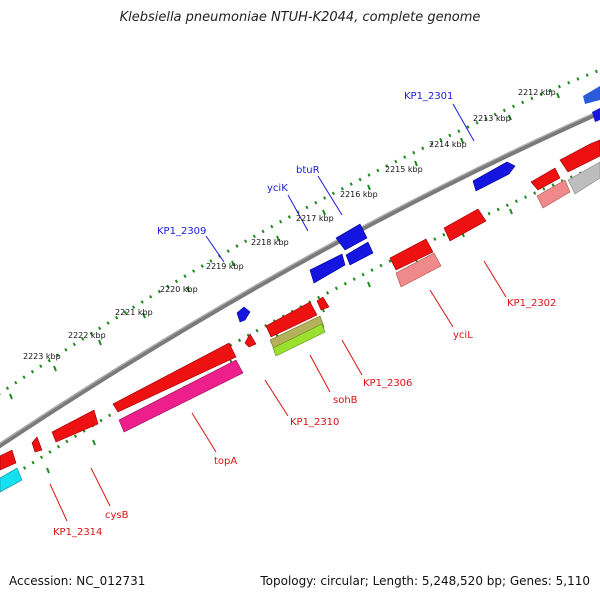  Describe the element at coordinates (87, 335) in the screenshot. I see `tick-label: 2222 kbp` at that location.